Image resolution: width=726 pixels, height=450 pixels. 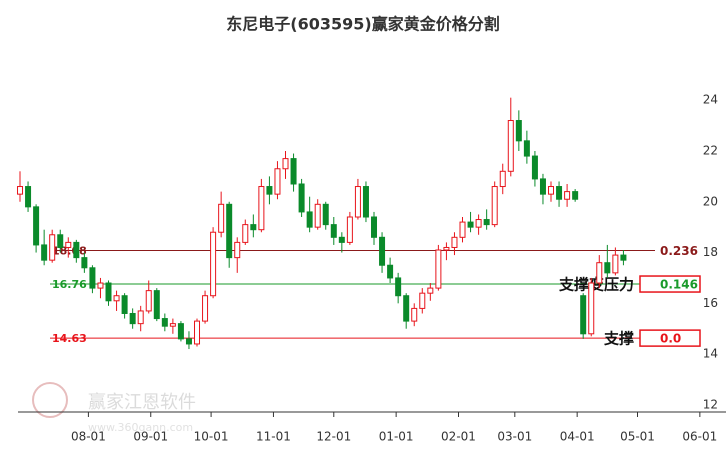 What do you see at coordinates (396, 437) in the screenshot?
I see `x-tick-label: 01-01` at bounding box center [396, 437].